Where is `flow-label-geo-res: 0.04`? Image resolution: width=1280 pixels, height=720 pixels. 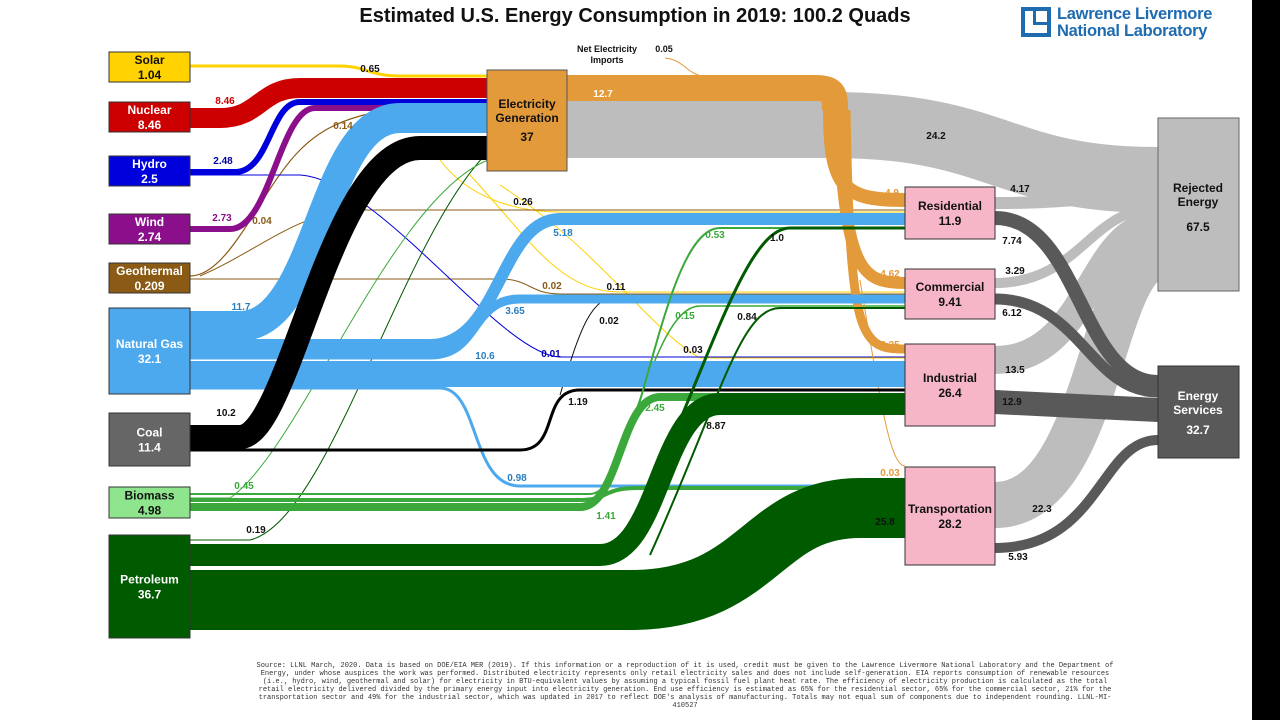 flow-label-geo-res: 0.04 is located at coordinates (262, 221).